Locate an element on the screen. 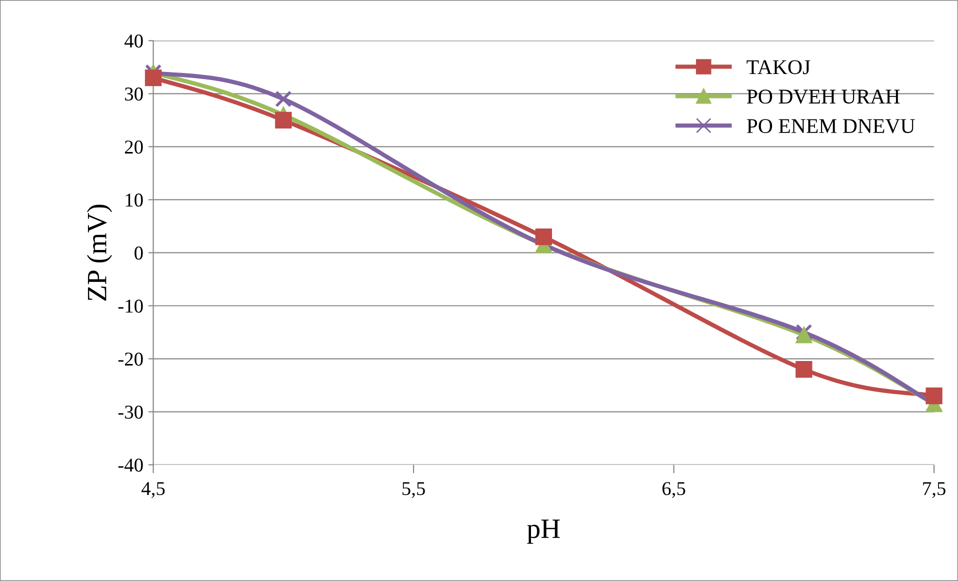 Image resolution: width=958 pixels, height=581 pixels. y-tick-label: 20 is located at coordinates (133, 147).